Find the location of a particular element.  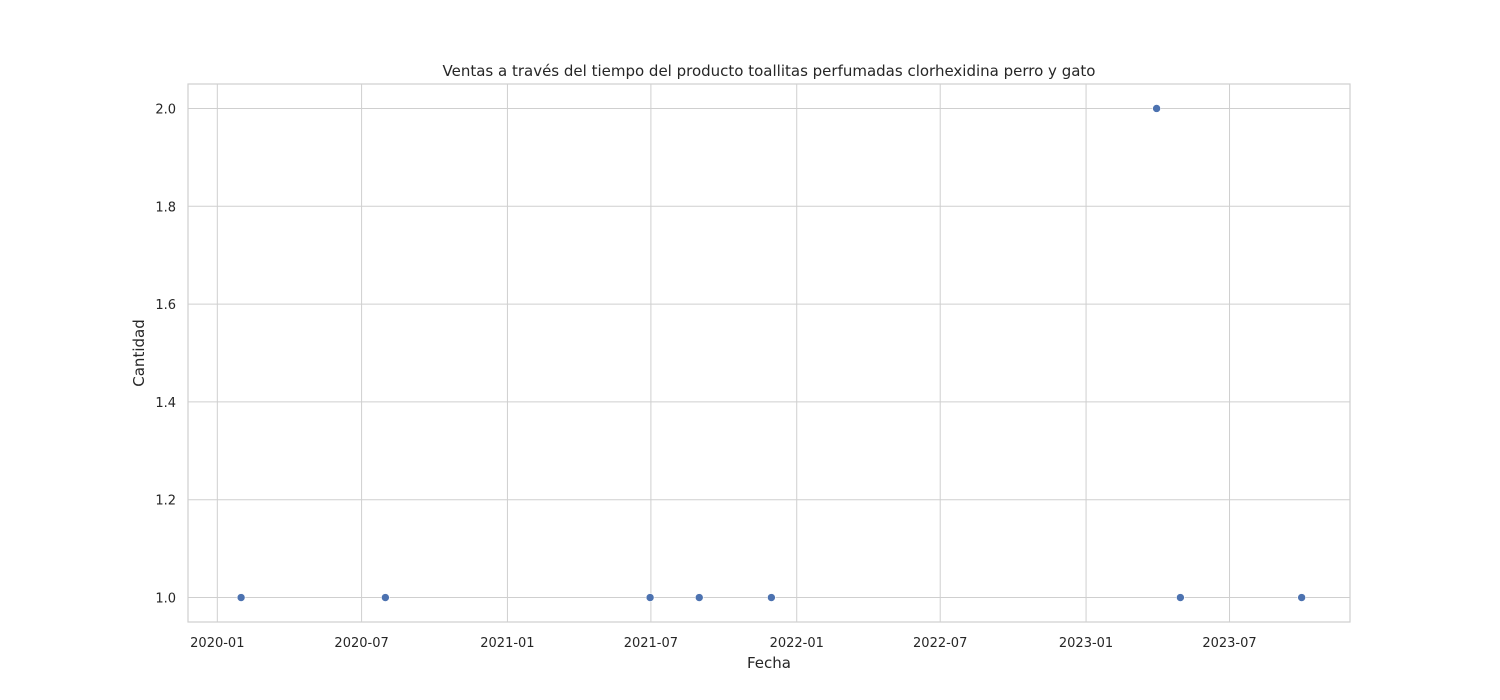

x-tick-label: 2023-07 is located at coordinates (1229, 643).